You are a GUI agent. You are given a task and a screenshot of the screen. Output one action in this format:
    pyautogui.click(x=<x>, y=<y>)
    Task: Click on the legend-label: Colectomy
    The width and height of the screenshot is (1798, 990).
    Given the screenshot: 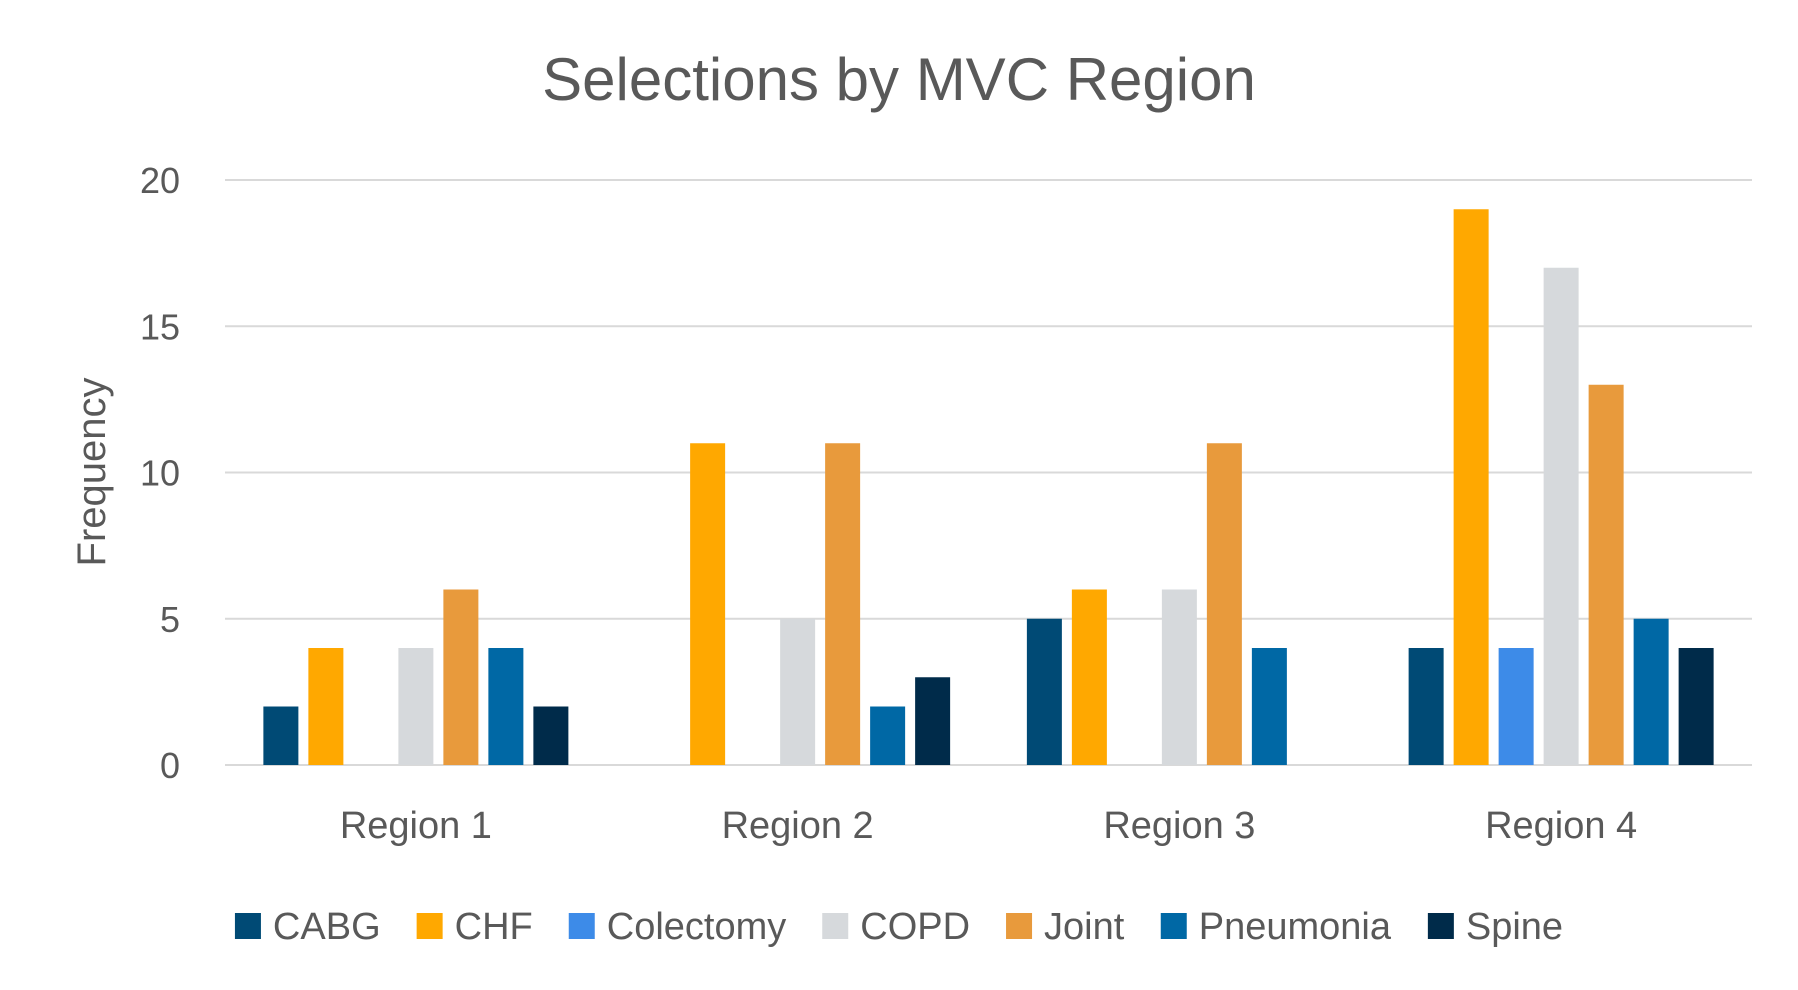 What is the action you would take?
    pyautogui.click(x=697, y=927)
    